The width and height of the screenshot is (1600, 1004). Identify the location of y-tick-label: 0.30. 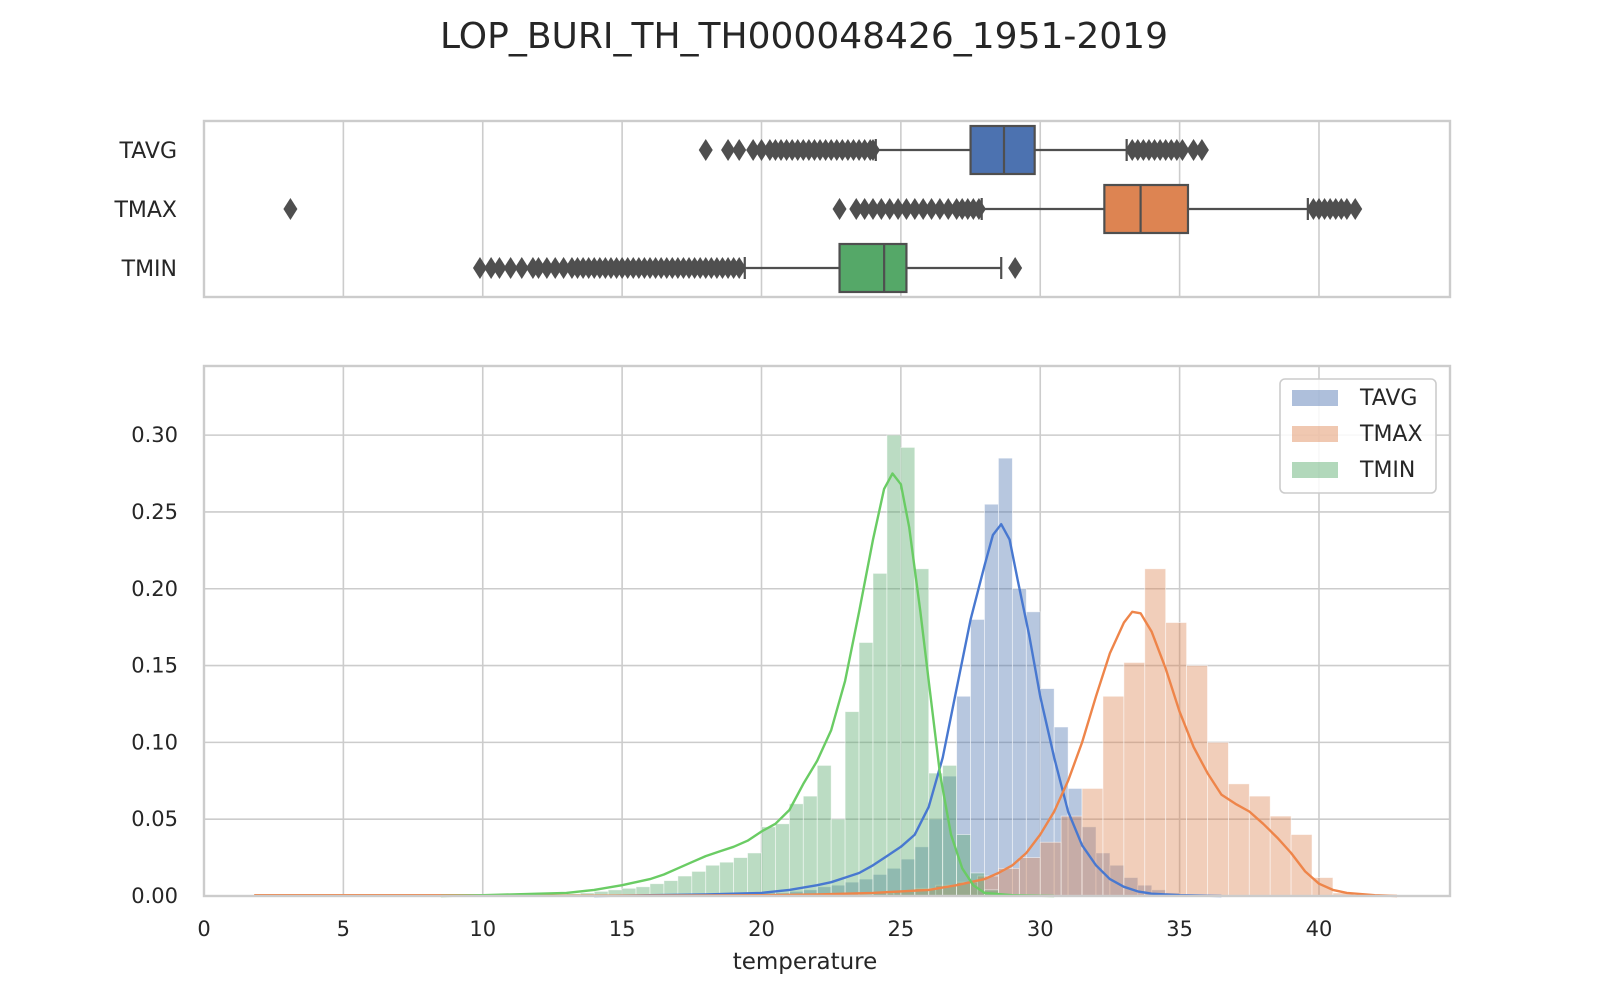
(154, 435).